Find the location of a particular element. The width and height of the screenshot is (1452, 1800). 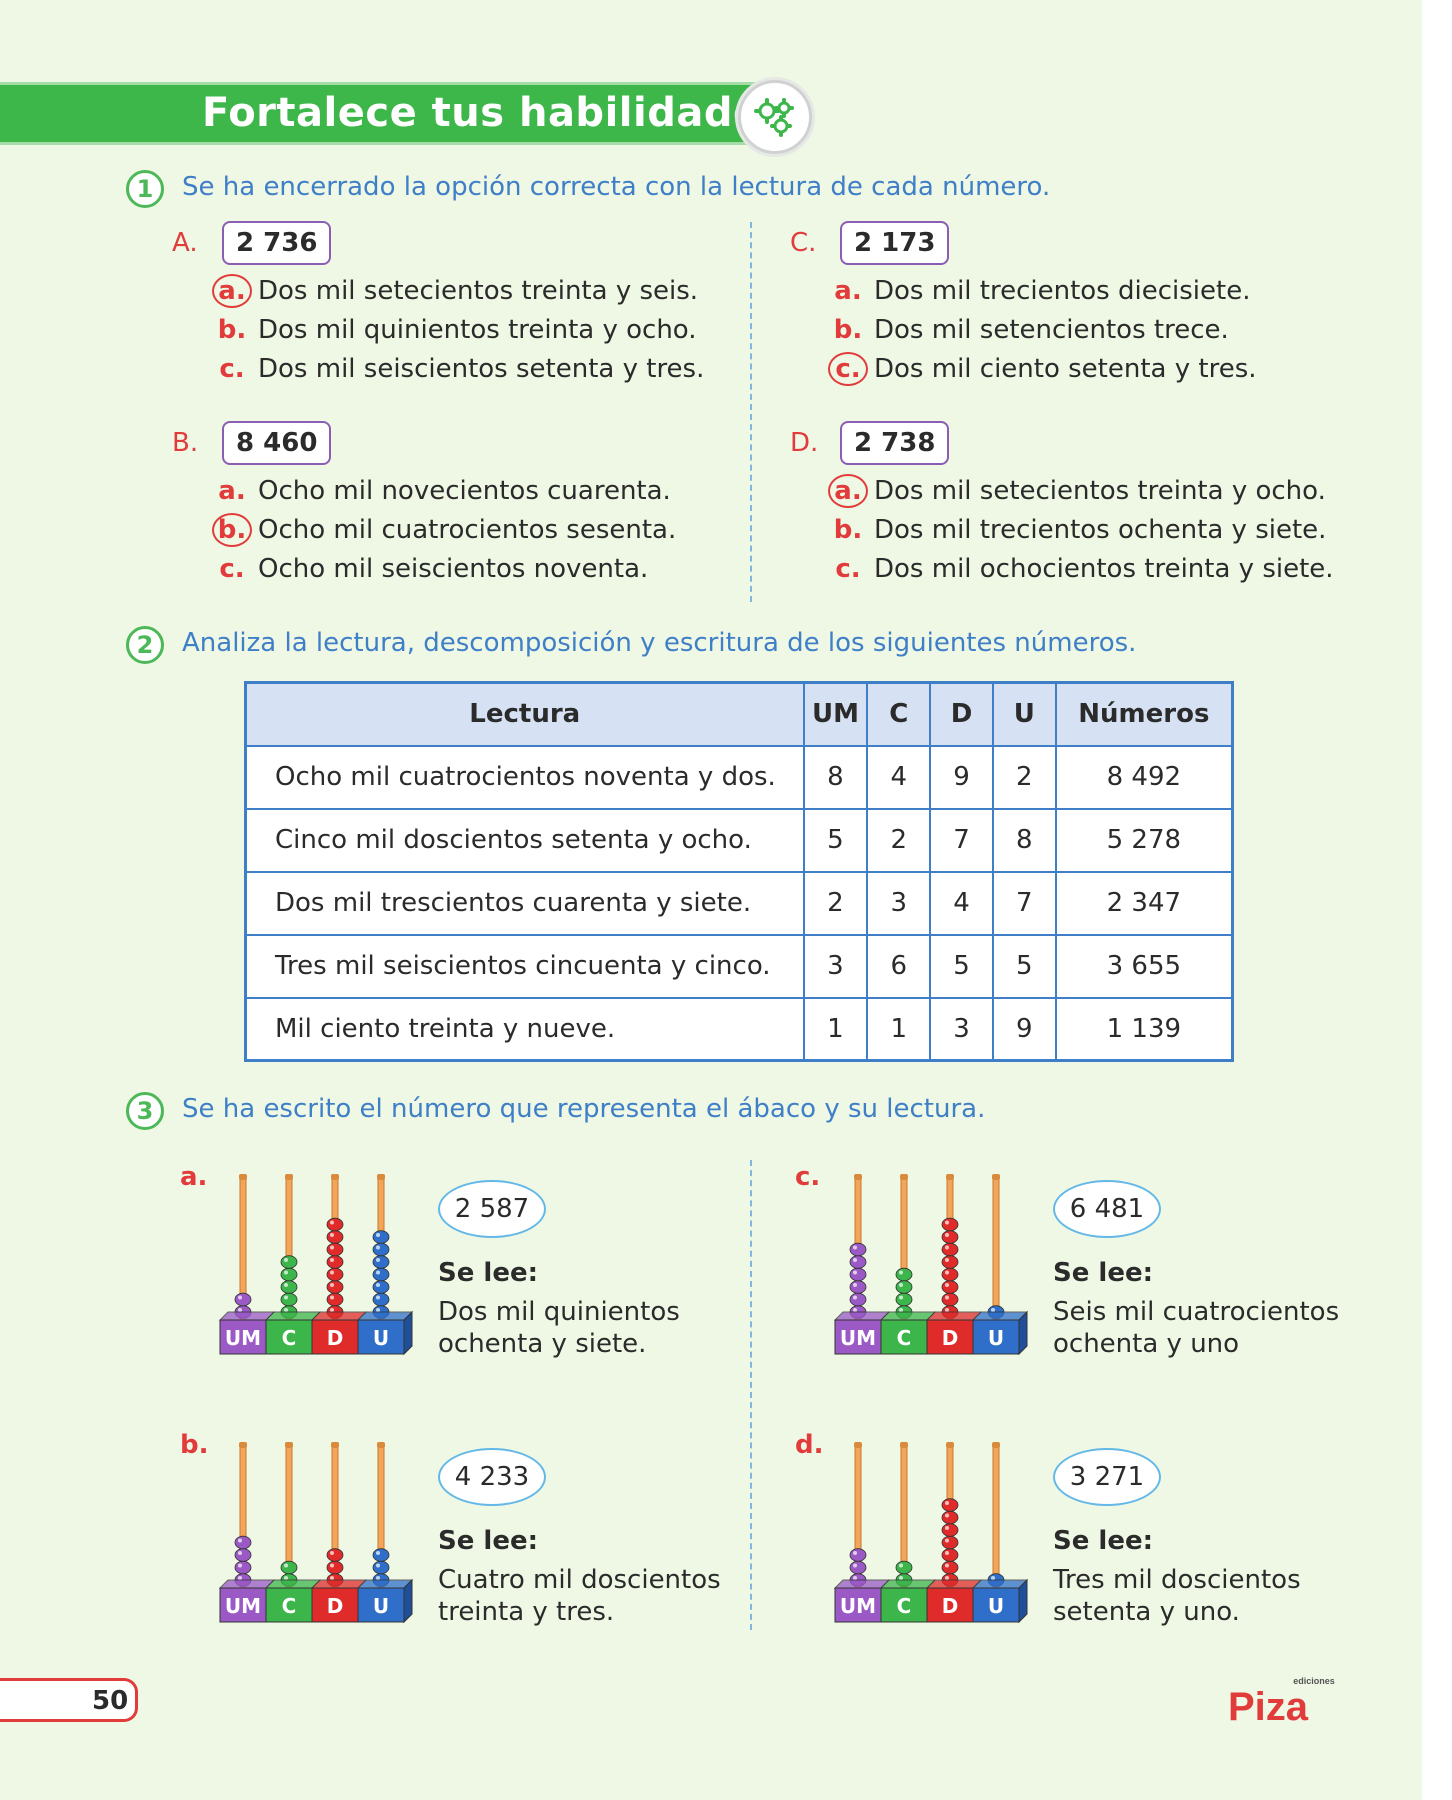

group-number-box: 2 736 is located at coordinates (277, 243).